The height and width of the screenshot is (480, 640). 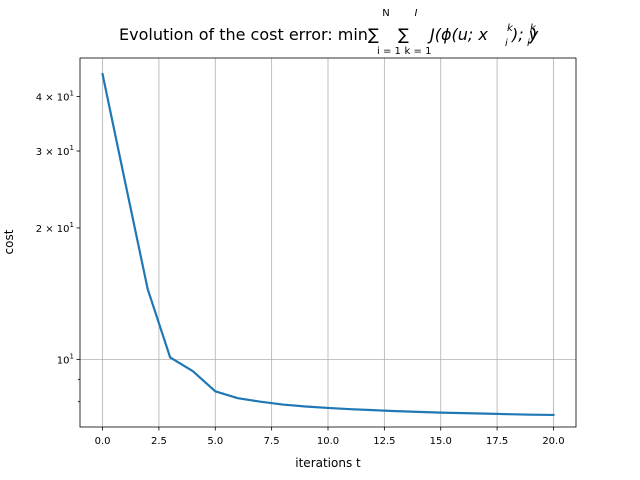 What do you see at coordinates (328, 463) in the screenshot?
I see `x-axis-label: iterations t` at bounding box center [328, 463].